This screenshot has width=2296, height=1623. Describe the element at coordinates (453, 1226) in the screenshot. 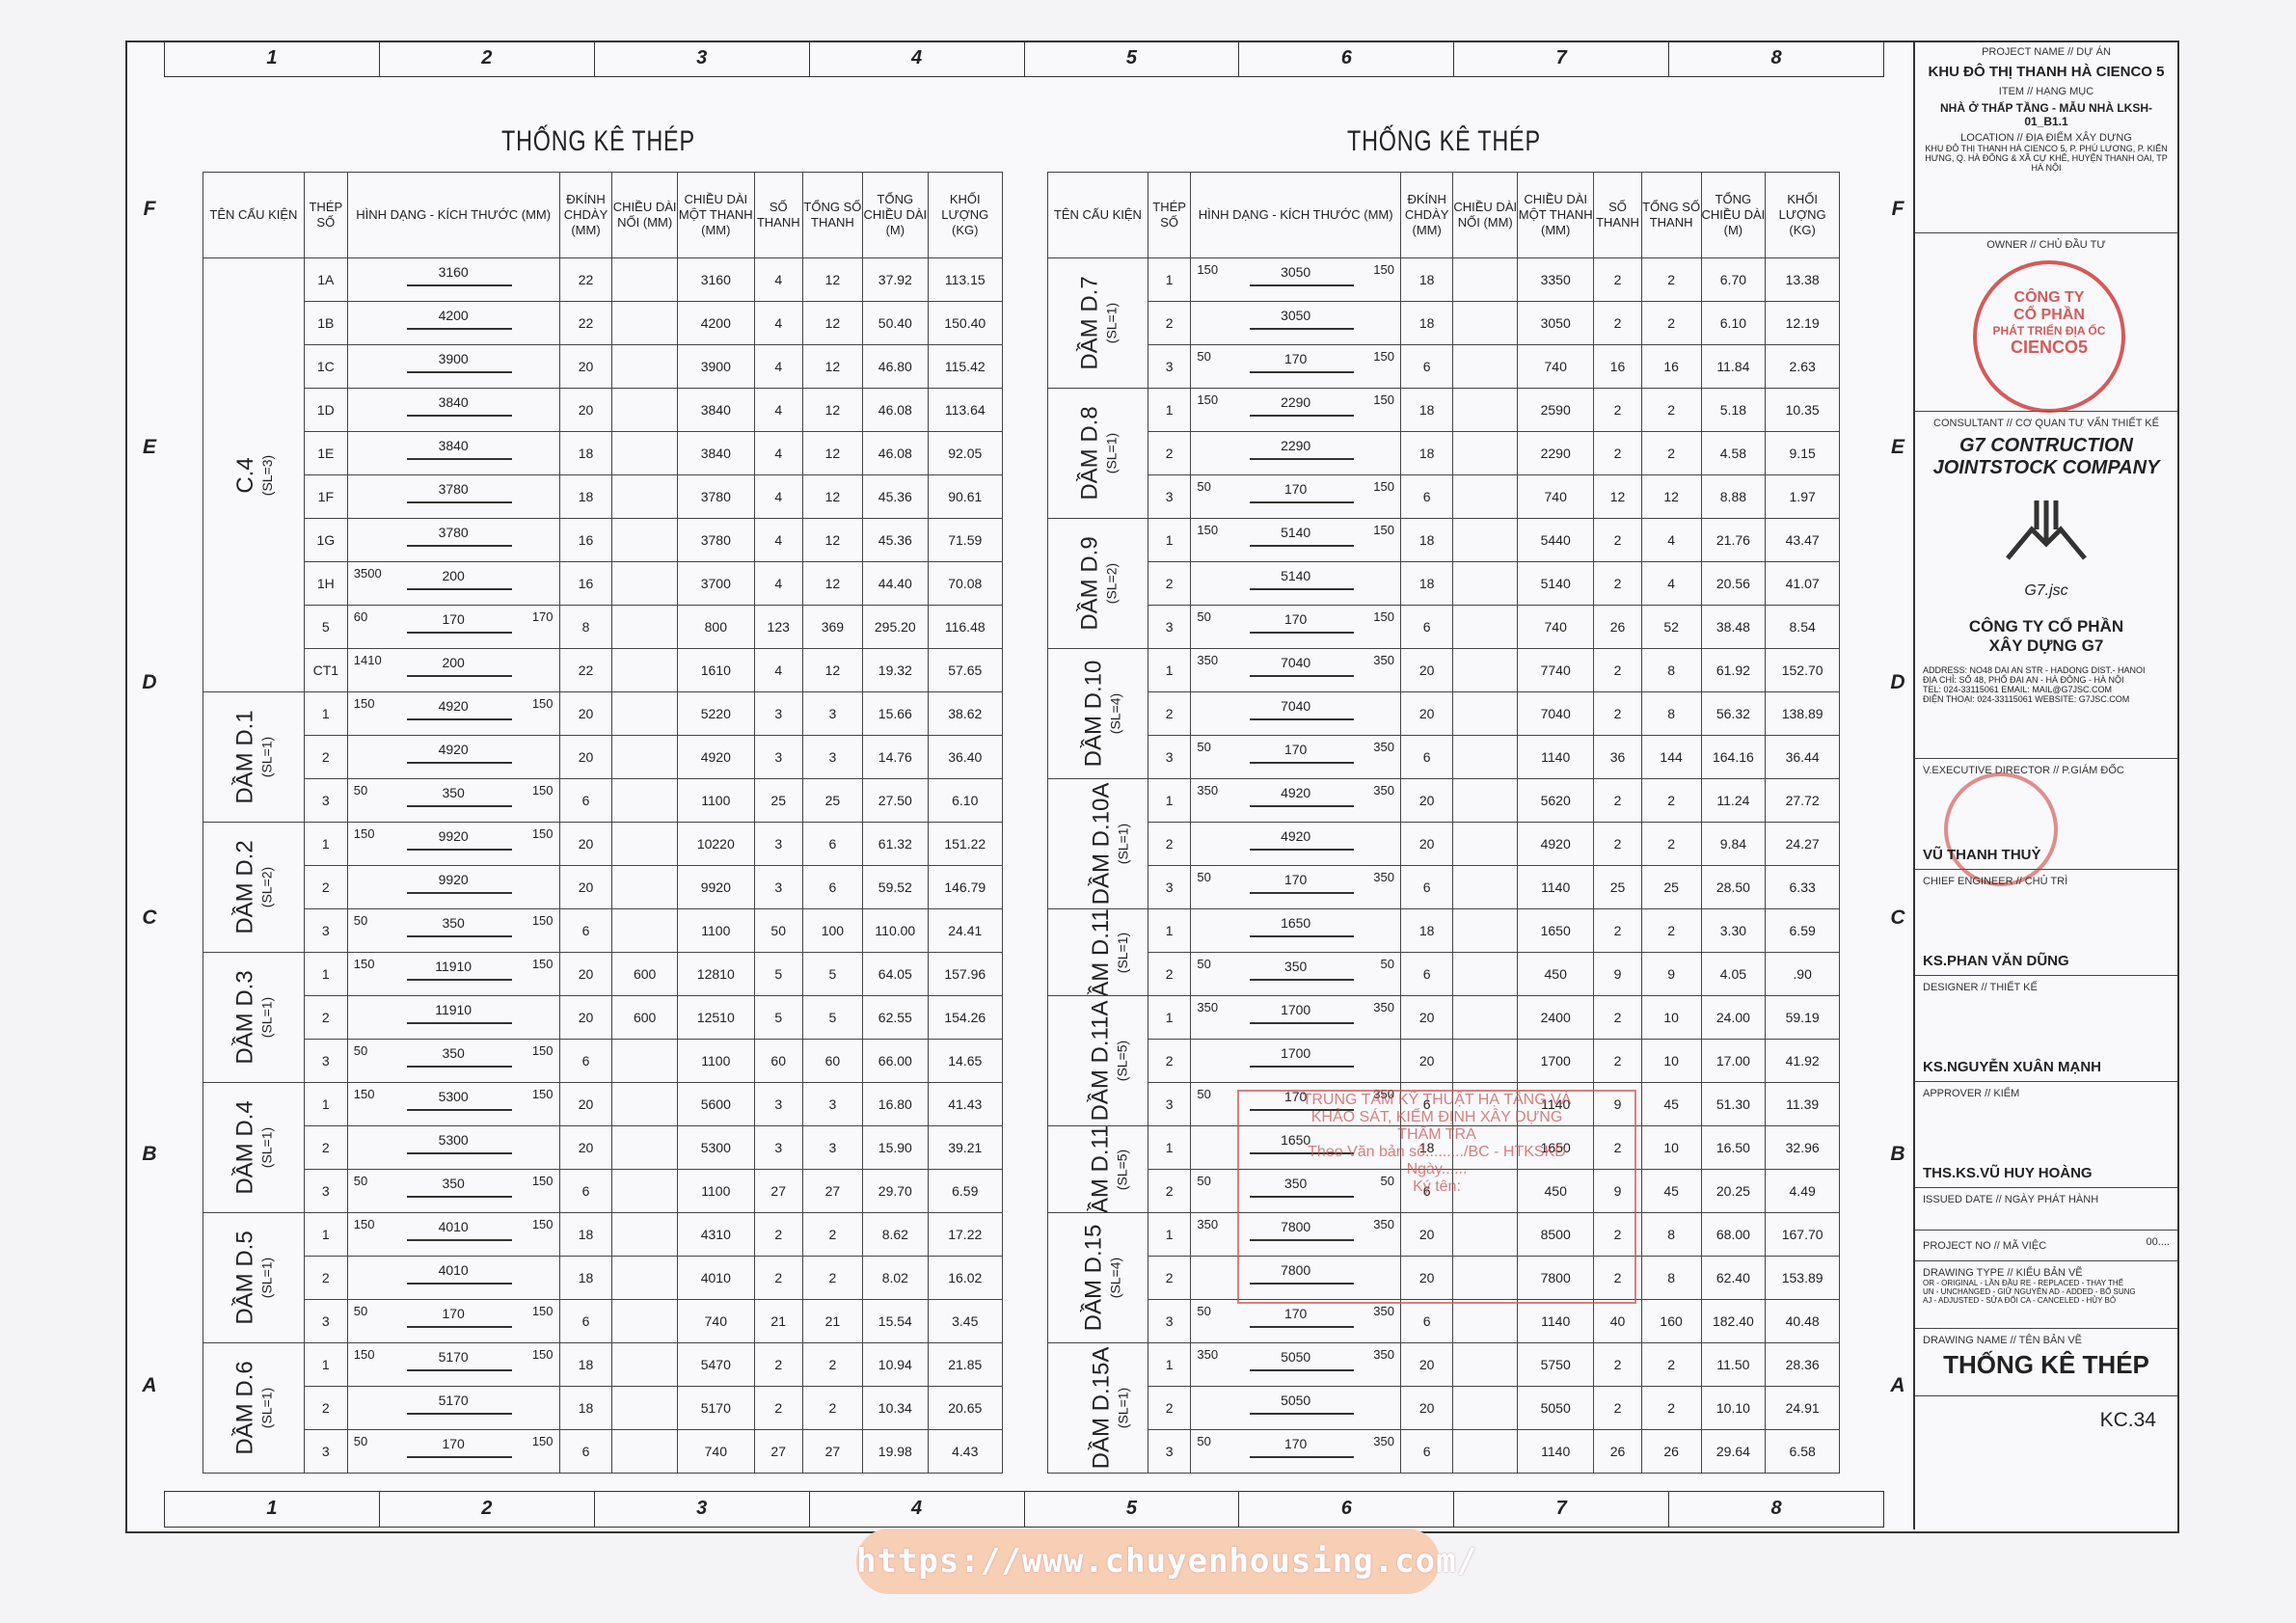

I see `shape-dimension: 4010` at that location.